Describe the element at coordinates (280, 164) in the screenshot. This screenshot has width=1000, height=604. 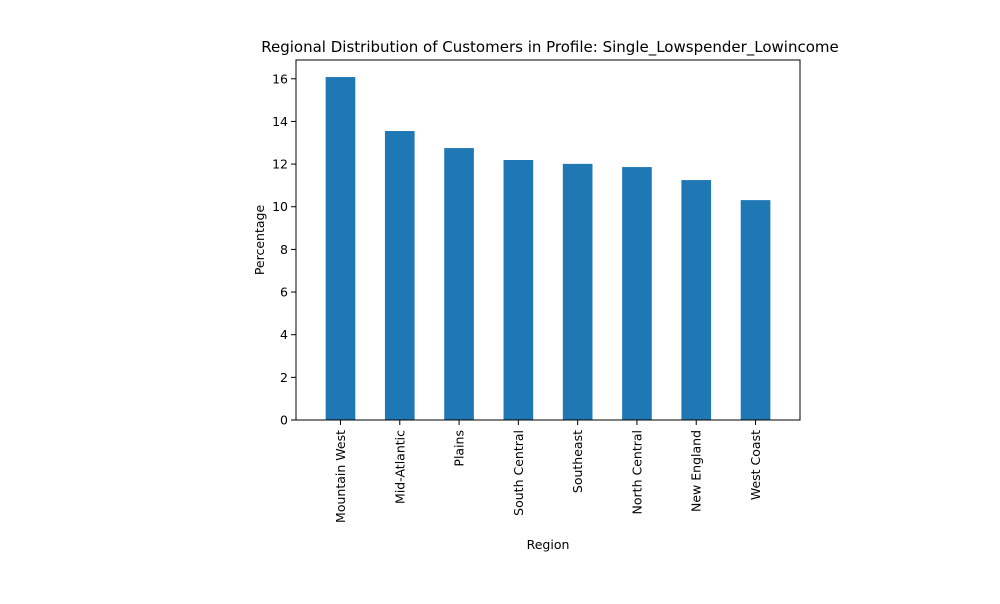
I see `y-tick-label: 12` at that location.